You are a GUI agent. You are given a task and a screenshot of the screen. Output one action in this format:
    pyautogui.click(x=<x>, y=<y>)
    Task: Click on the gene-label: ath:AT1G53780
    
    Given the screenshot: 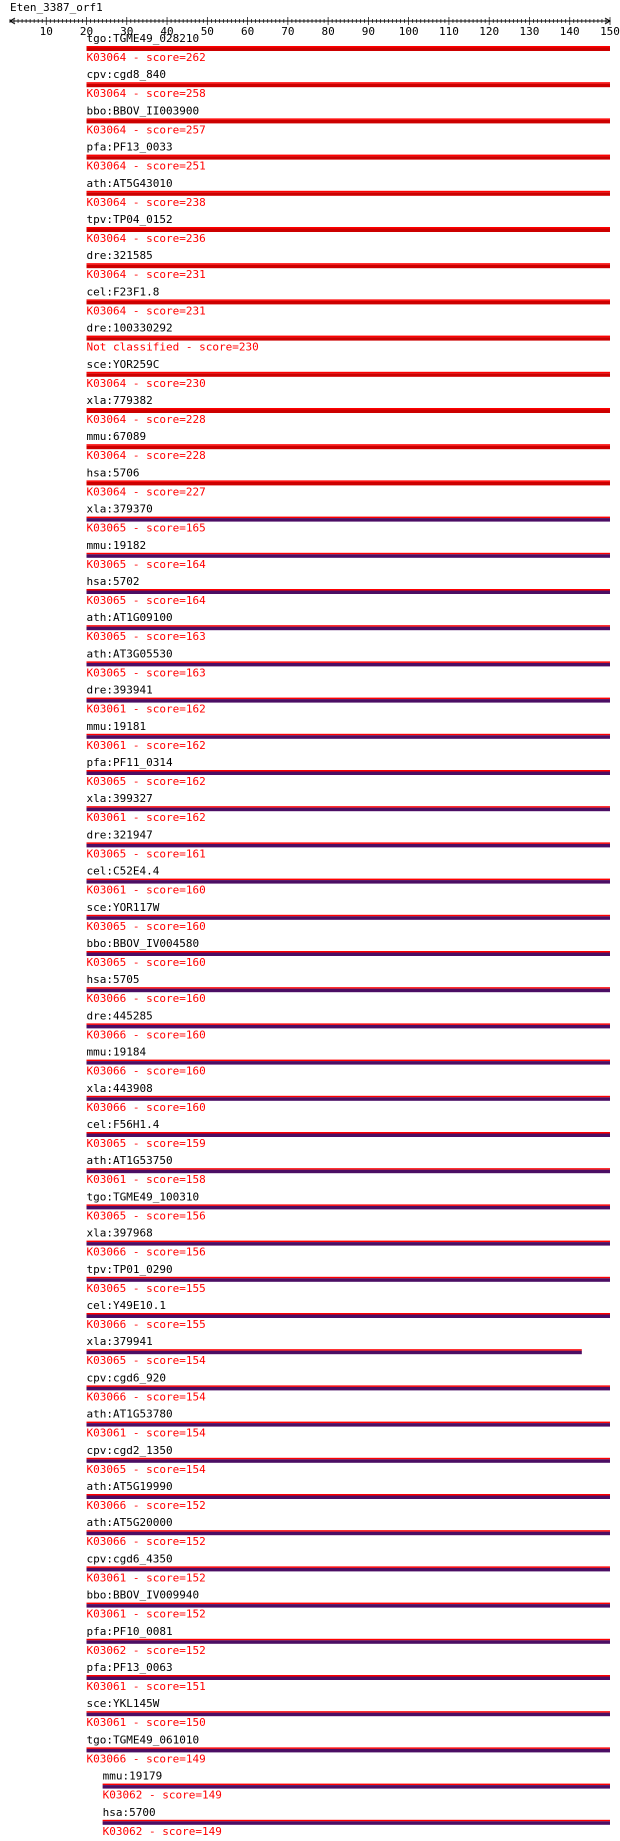 What is the action you would take?
    pyautogui.click(x=130, y=1414)
    